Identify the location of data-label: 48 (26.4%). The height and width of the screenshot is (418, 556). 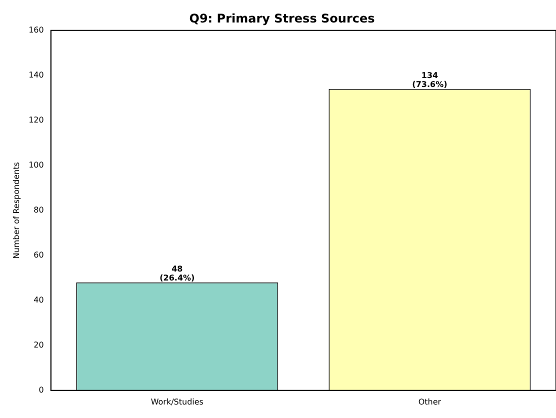
(177, 273).